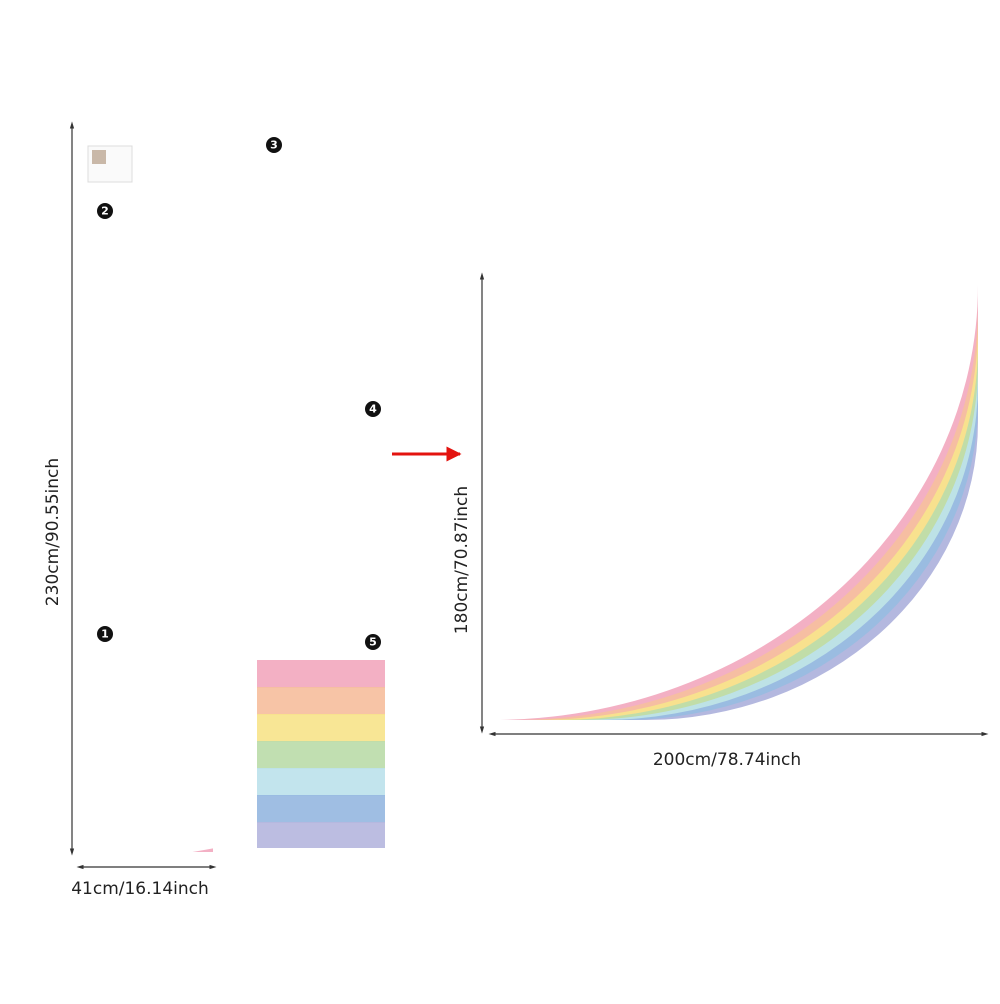 This screenshot has width=1000, height=1004. I want to click on piece-number: 2, so click(105, 211).